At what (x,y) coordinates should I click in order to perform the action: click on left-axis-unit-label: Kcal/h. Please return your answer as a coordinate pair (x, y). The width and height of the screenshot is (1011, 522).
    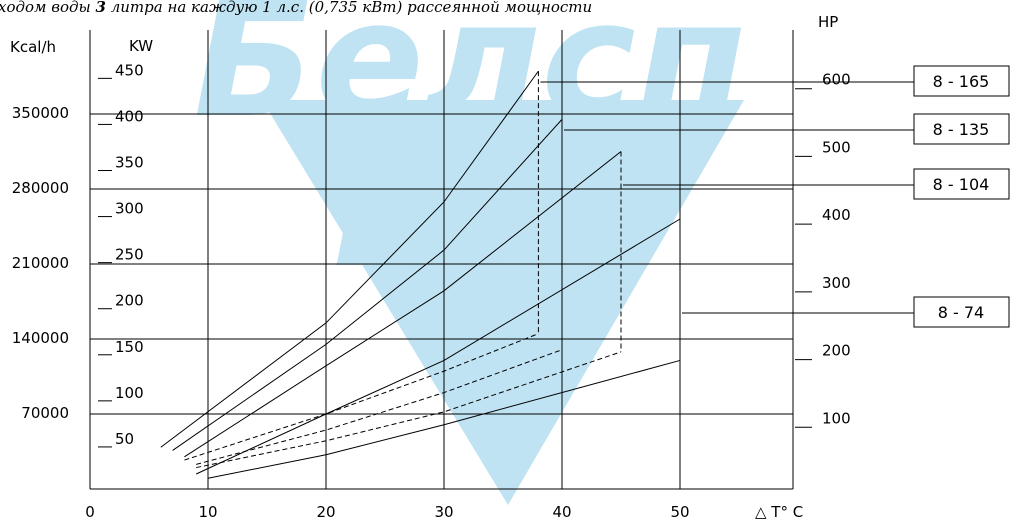
    Looking at the image, I should click on (33, 47).